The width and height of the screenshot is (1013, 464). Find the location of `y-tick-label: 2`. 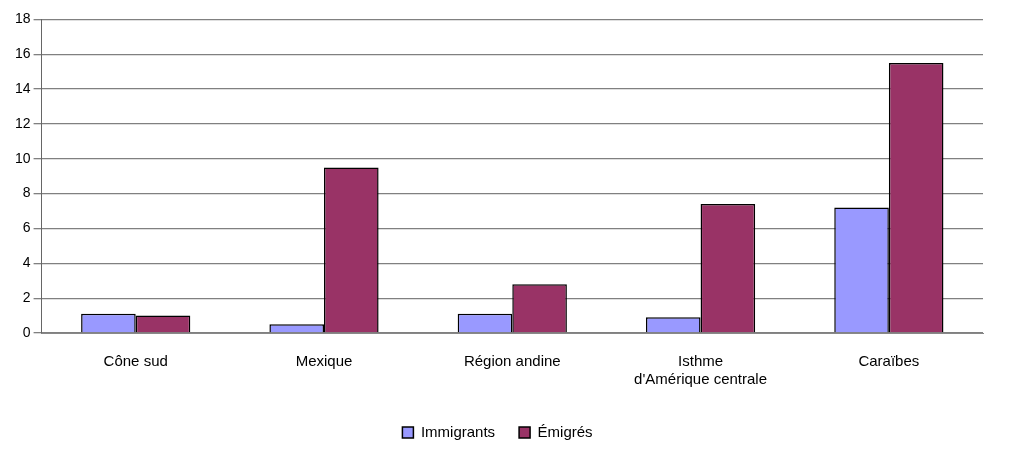

y-tick-label: 2 is located at coordinates (26, 297).